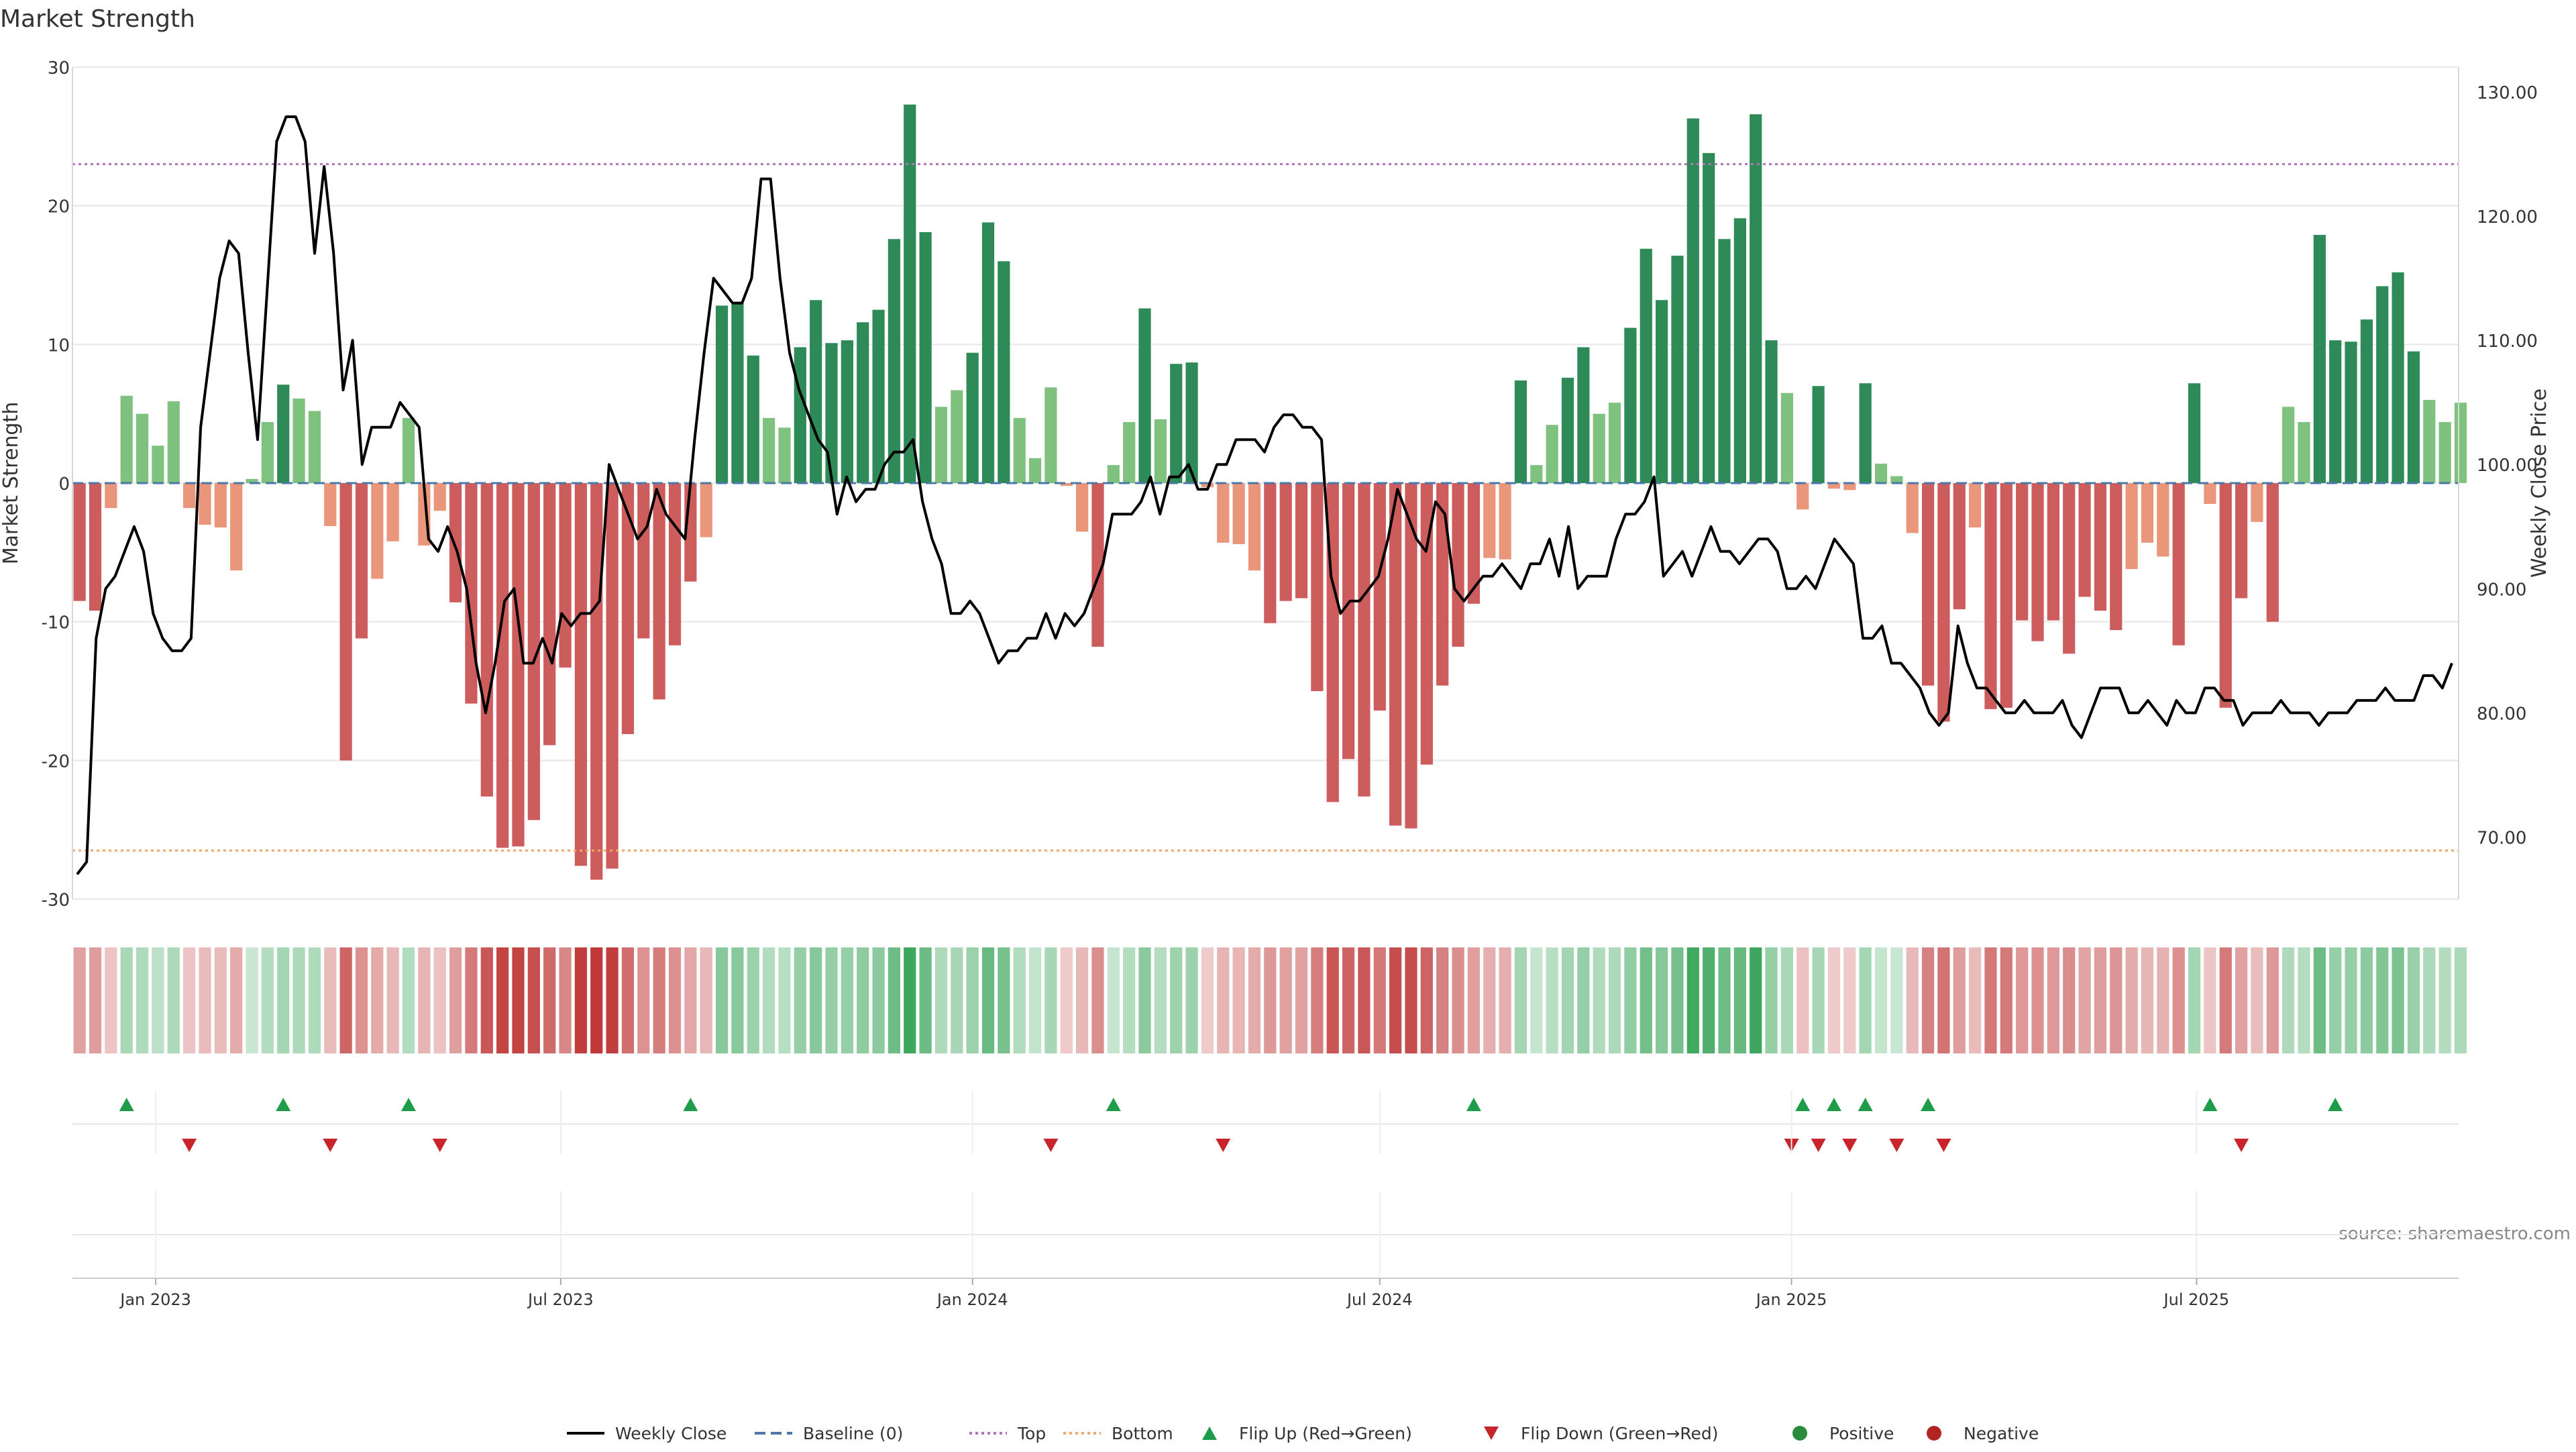  I want to click on legend-item-7: Negative, so click(1983, 1434).